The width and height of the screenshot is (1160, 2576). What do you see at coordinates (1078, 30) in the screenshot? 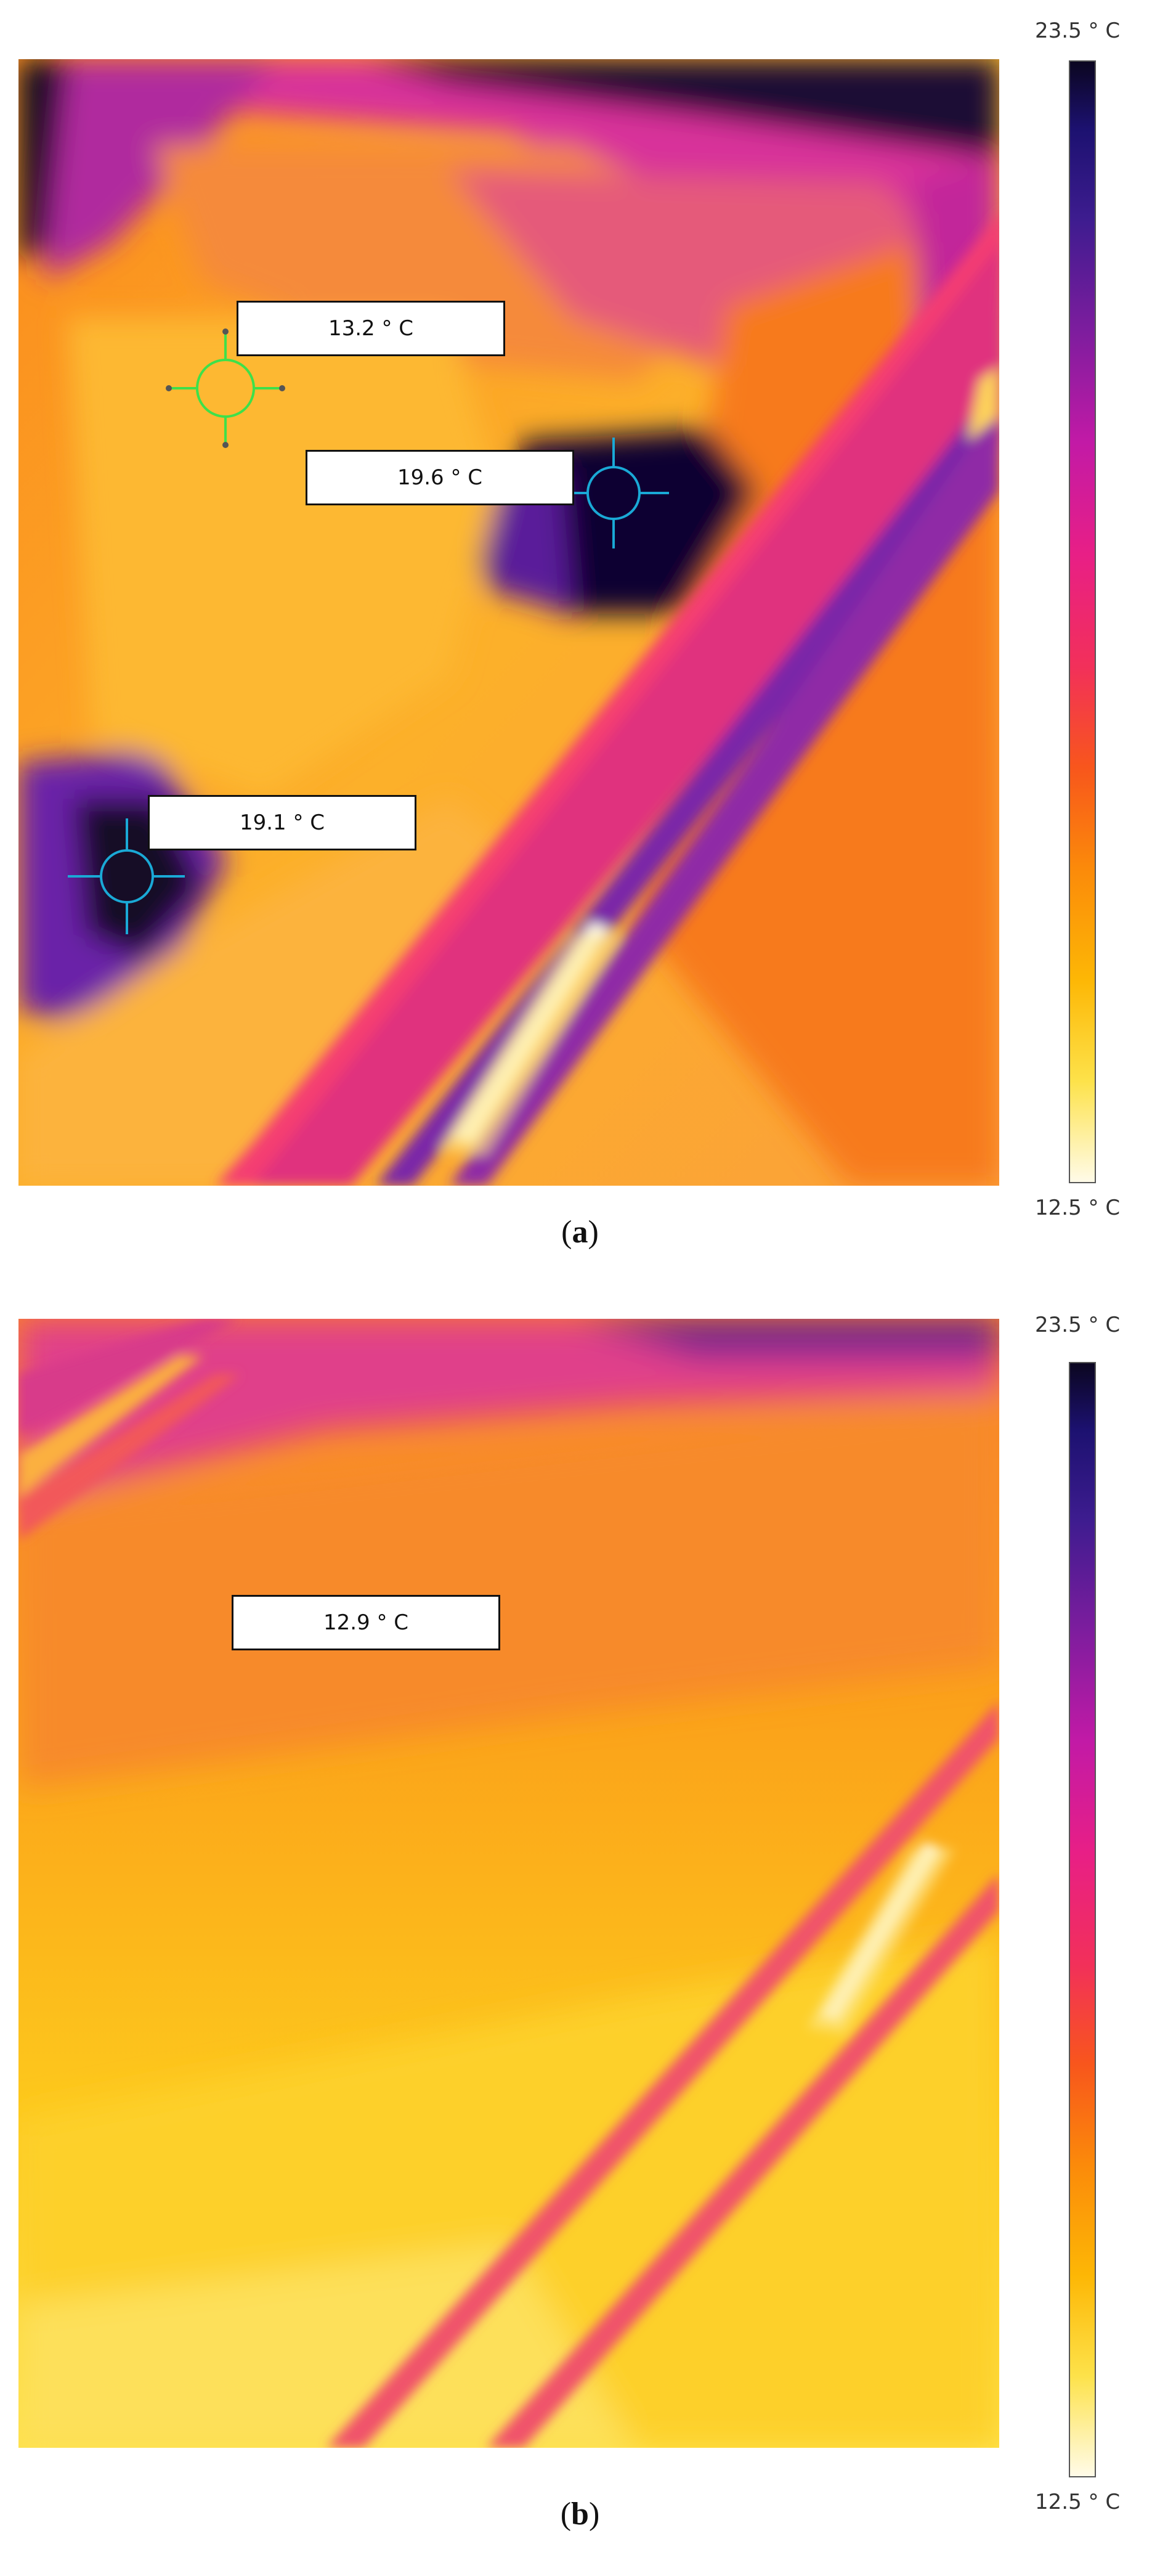
I see `scale-max-label-a: 23.5 ° C` at bounding box center [1078, 30].